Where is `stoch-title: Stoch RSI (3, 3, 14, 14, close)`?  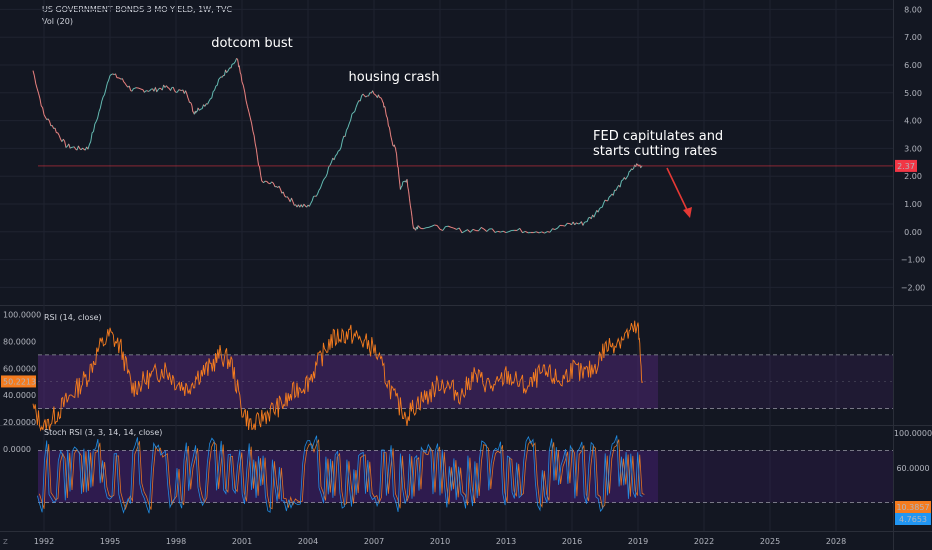 stoch-title: Stoch RSI (3, 3, 14, 14, close) is located at coordinates (103, 432).